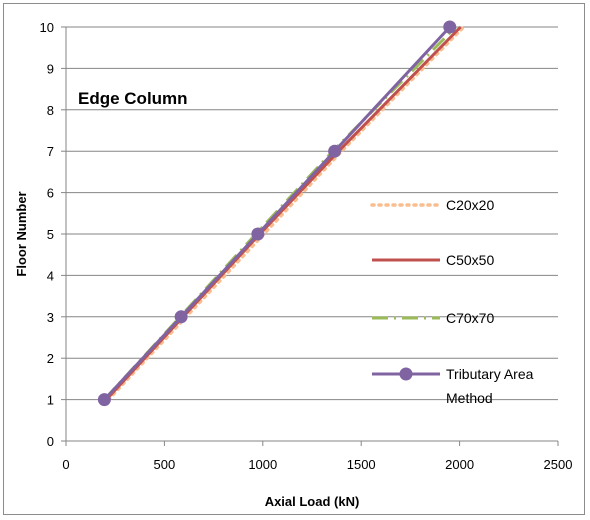 This screenshot has height=520, width=590. Describe the element at coordinates (406, 374) in the screenshot. I see `legend-marker-tributary-area-method` at that location.